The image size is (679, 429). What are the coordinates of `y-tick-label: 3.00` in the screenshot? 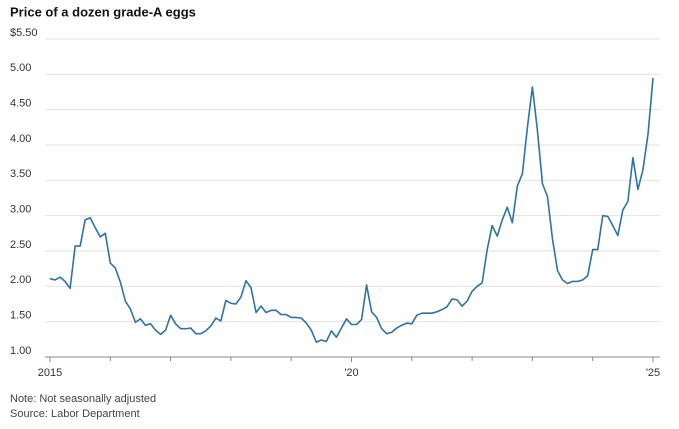 It's located at (20, 210).